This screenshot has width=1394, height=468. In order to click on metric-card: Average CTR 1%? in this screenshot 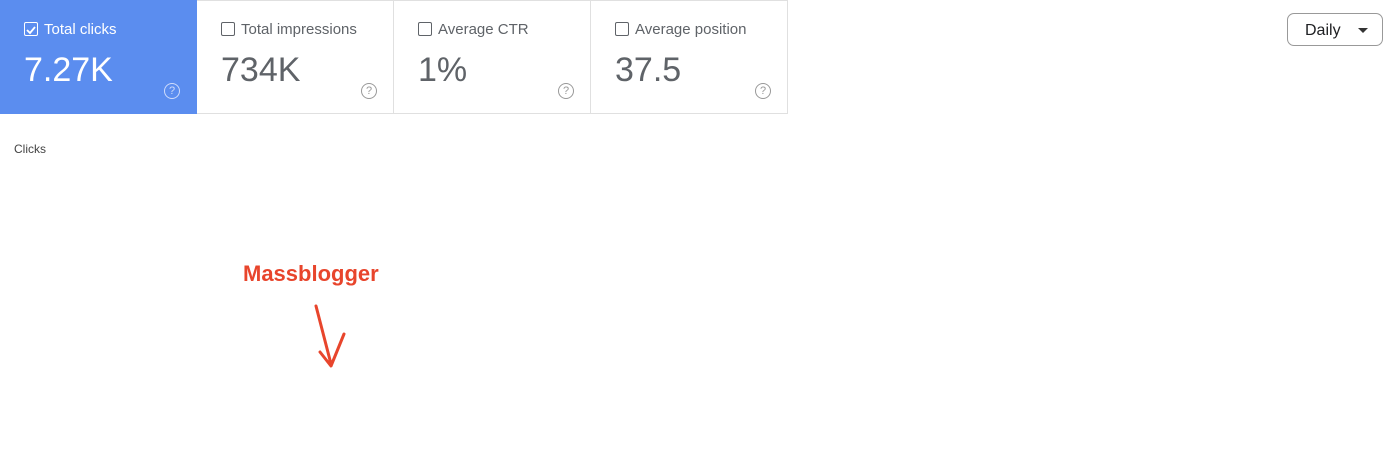, I will do `click(492, 57)`.